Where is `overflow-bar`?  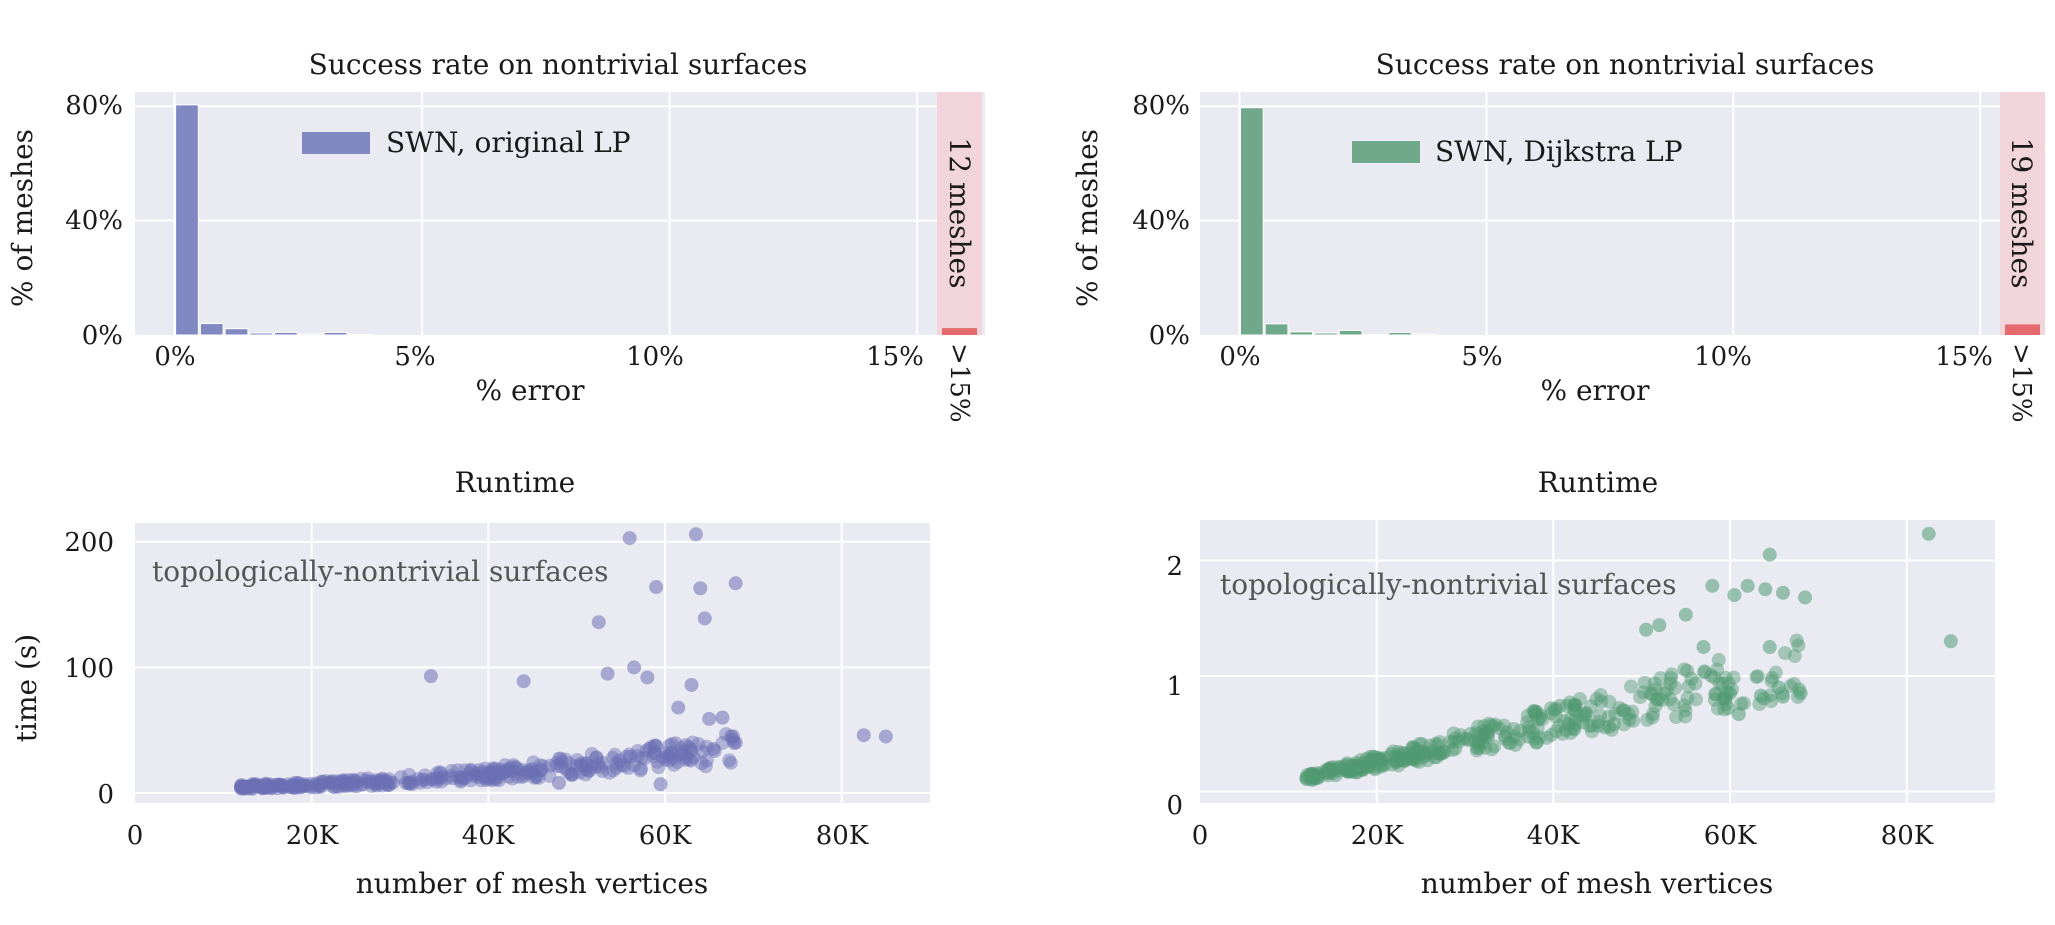 overflow-bar is located at coordinates (2022, 329).